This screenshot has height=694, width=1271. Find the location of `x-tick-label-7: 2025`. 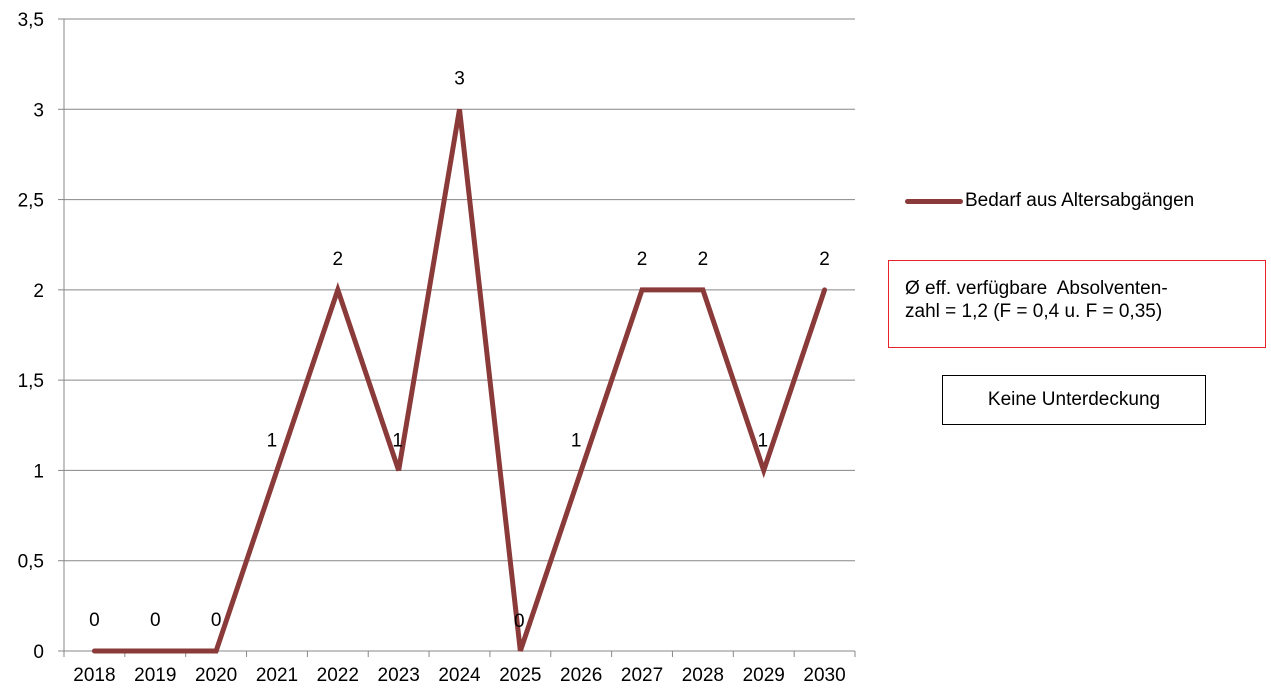

x-tick-label-7: 2025 is located at coordinates (520, 675).